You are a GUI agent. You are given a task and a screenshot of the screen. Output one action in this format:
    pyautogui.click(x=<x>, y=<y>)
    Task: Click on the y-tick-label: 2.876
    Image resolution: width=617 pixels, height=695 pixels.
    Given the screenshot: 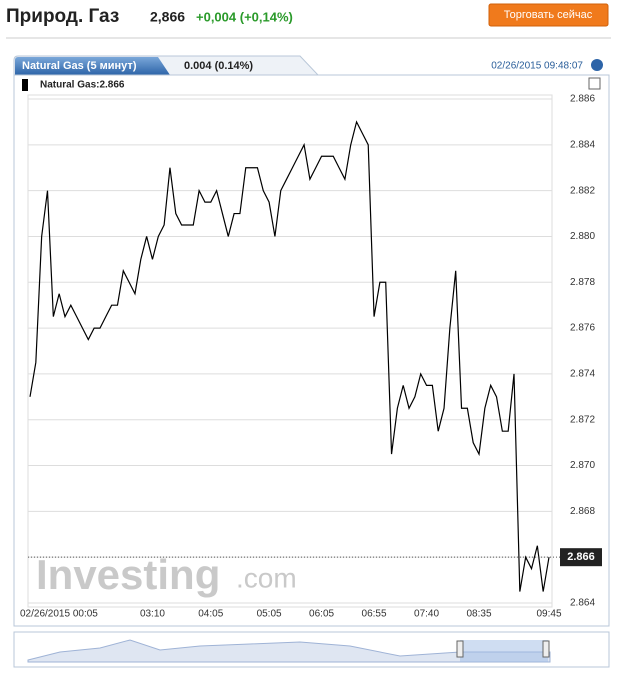 What is the action you would take?
    pyautogui.click(x=582, y=328)
    